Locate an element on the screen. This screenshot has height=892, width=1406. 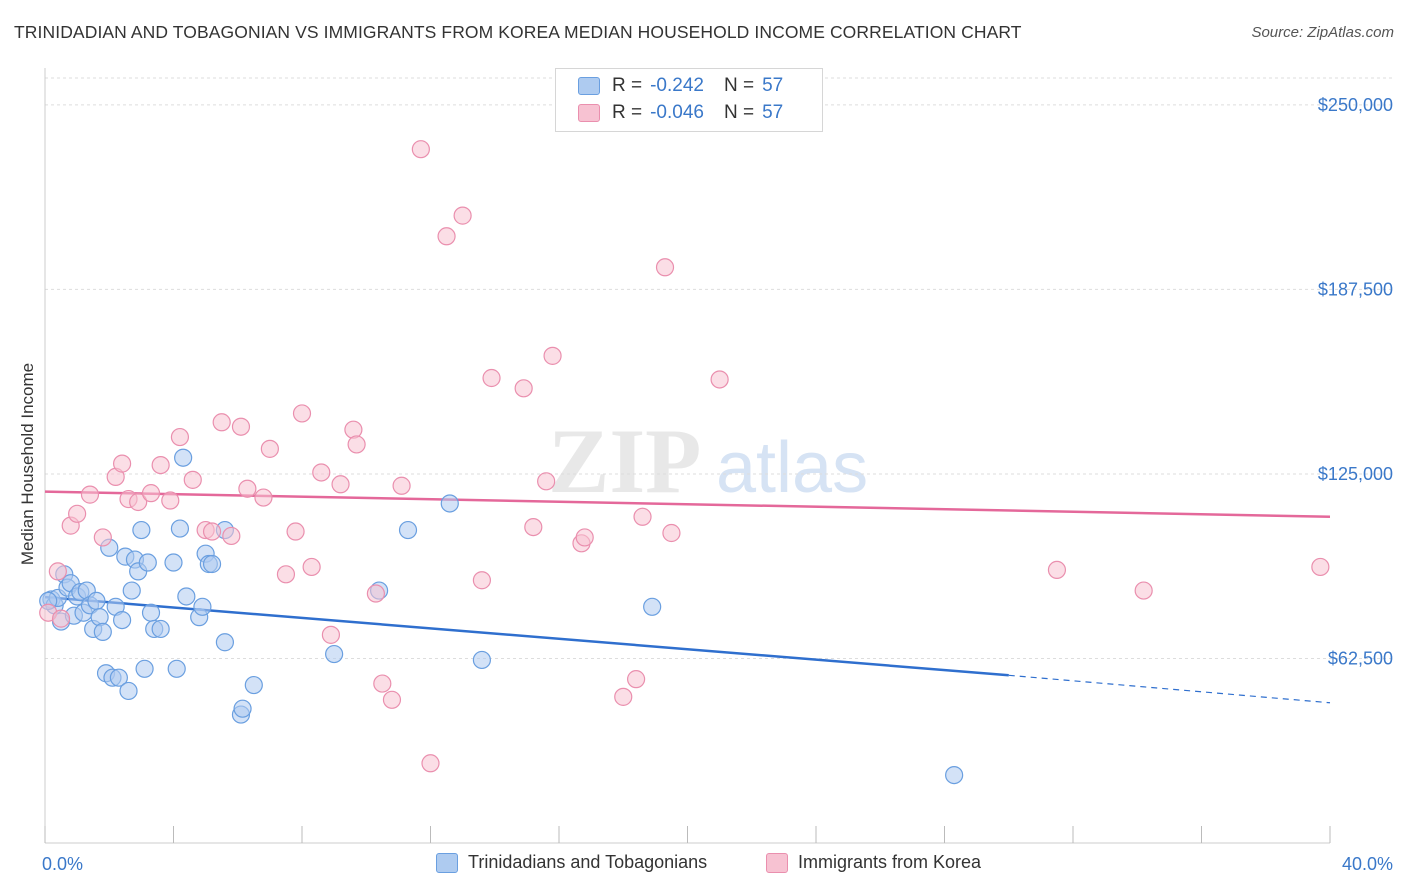
y-tick-label: $125,000 is located at coordinates (1355, 474).